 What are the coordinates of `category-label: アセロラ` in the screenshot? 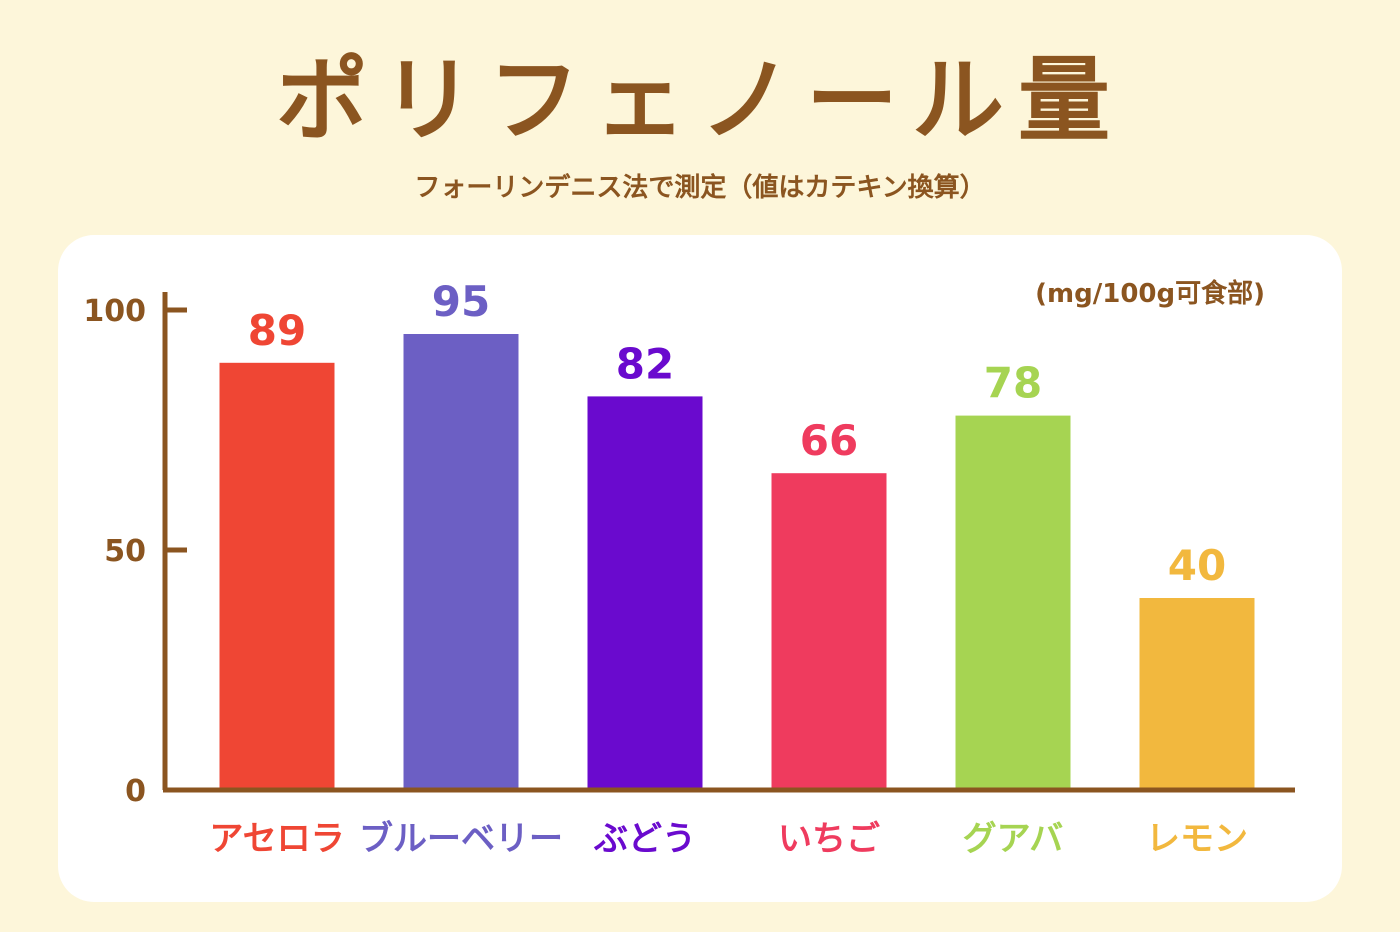 It's located at (276, 839).